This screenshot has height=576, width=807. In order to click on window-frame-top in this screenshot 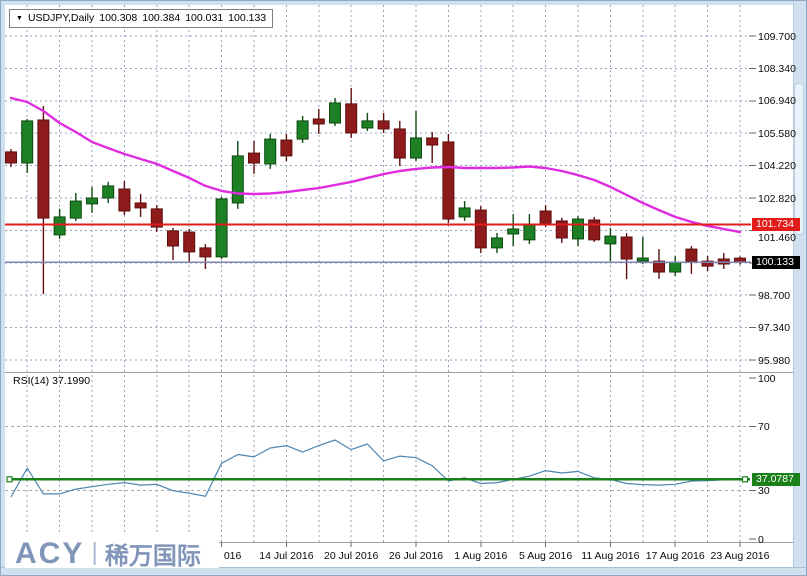, I will do `click(403, 3)`.